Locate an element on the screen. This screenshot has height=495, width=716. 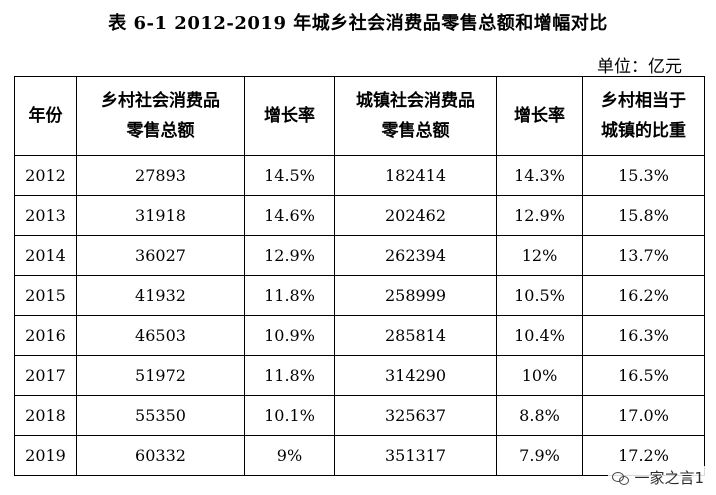
cell-urban-total: 314290 is located at coordinates (415, 375).